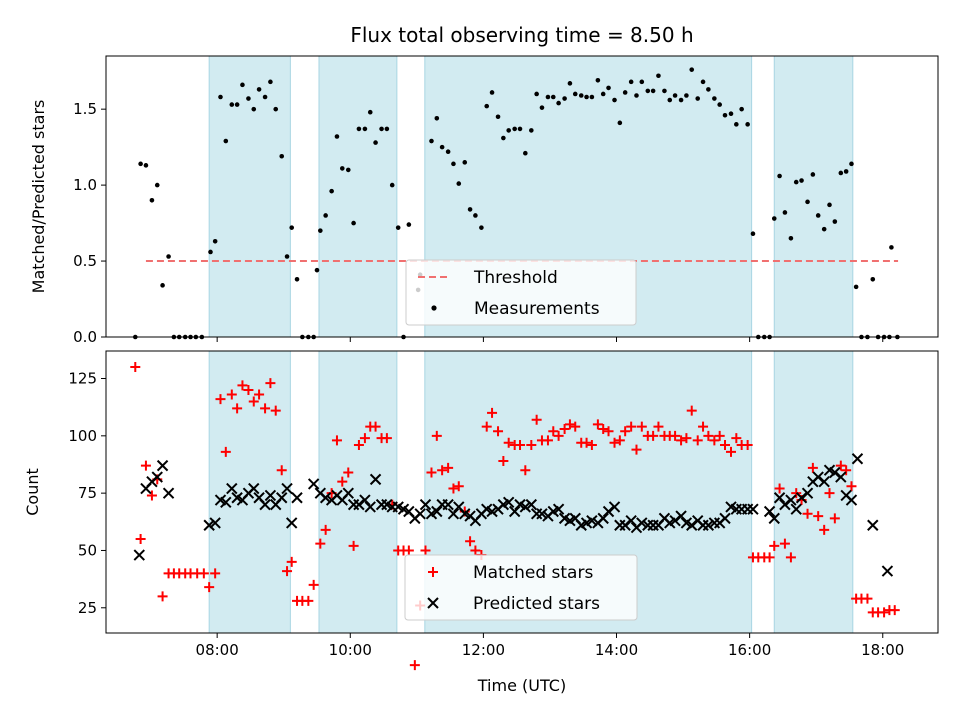 Image resolution: width=960 pixels, height=720 pixels. Describe the element at coordinates (217, 650) in the screenshot. I see `x-tick-label: 08:00` at that location.